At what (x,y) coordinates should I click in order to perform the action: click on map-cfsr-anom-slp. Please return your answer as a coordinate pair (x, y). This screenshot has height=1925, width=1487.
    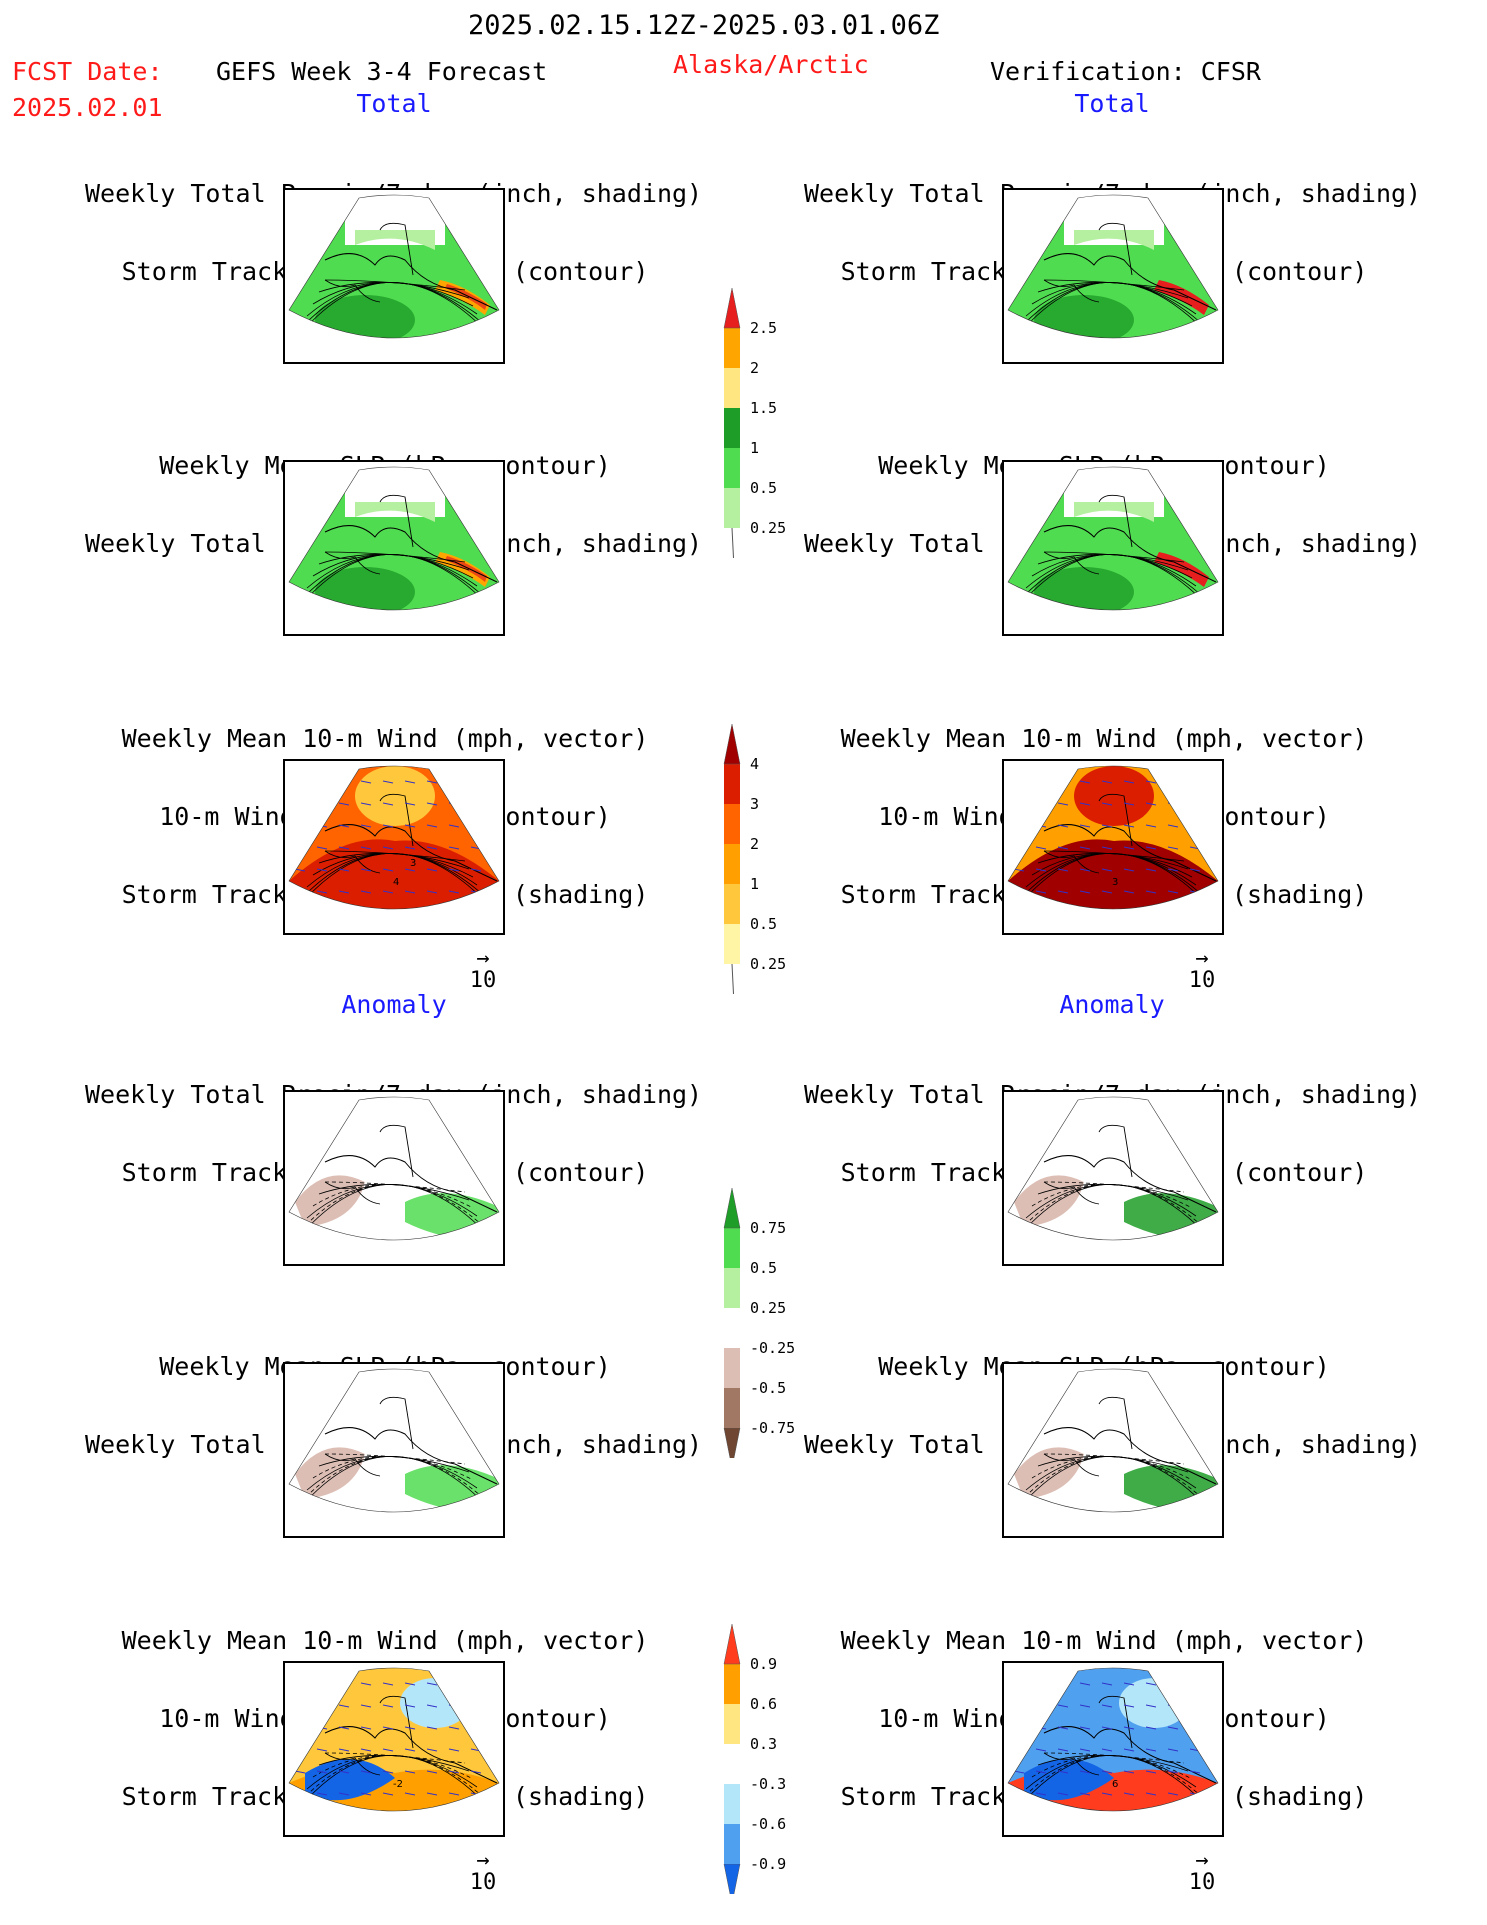
    Looking at the image, I should click on (1113, 1450).